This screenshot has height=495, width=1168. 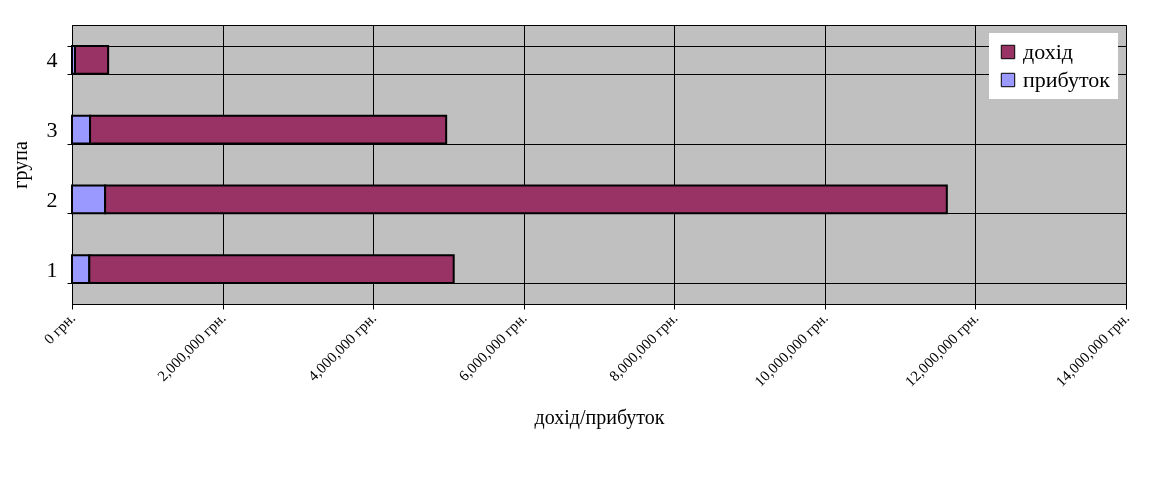 What do you see at coordinates (599, 417) in the screenshot?
I see `x-axis-title: дохід/прибуток` at bounding box center [599, 417].